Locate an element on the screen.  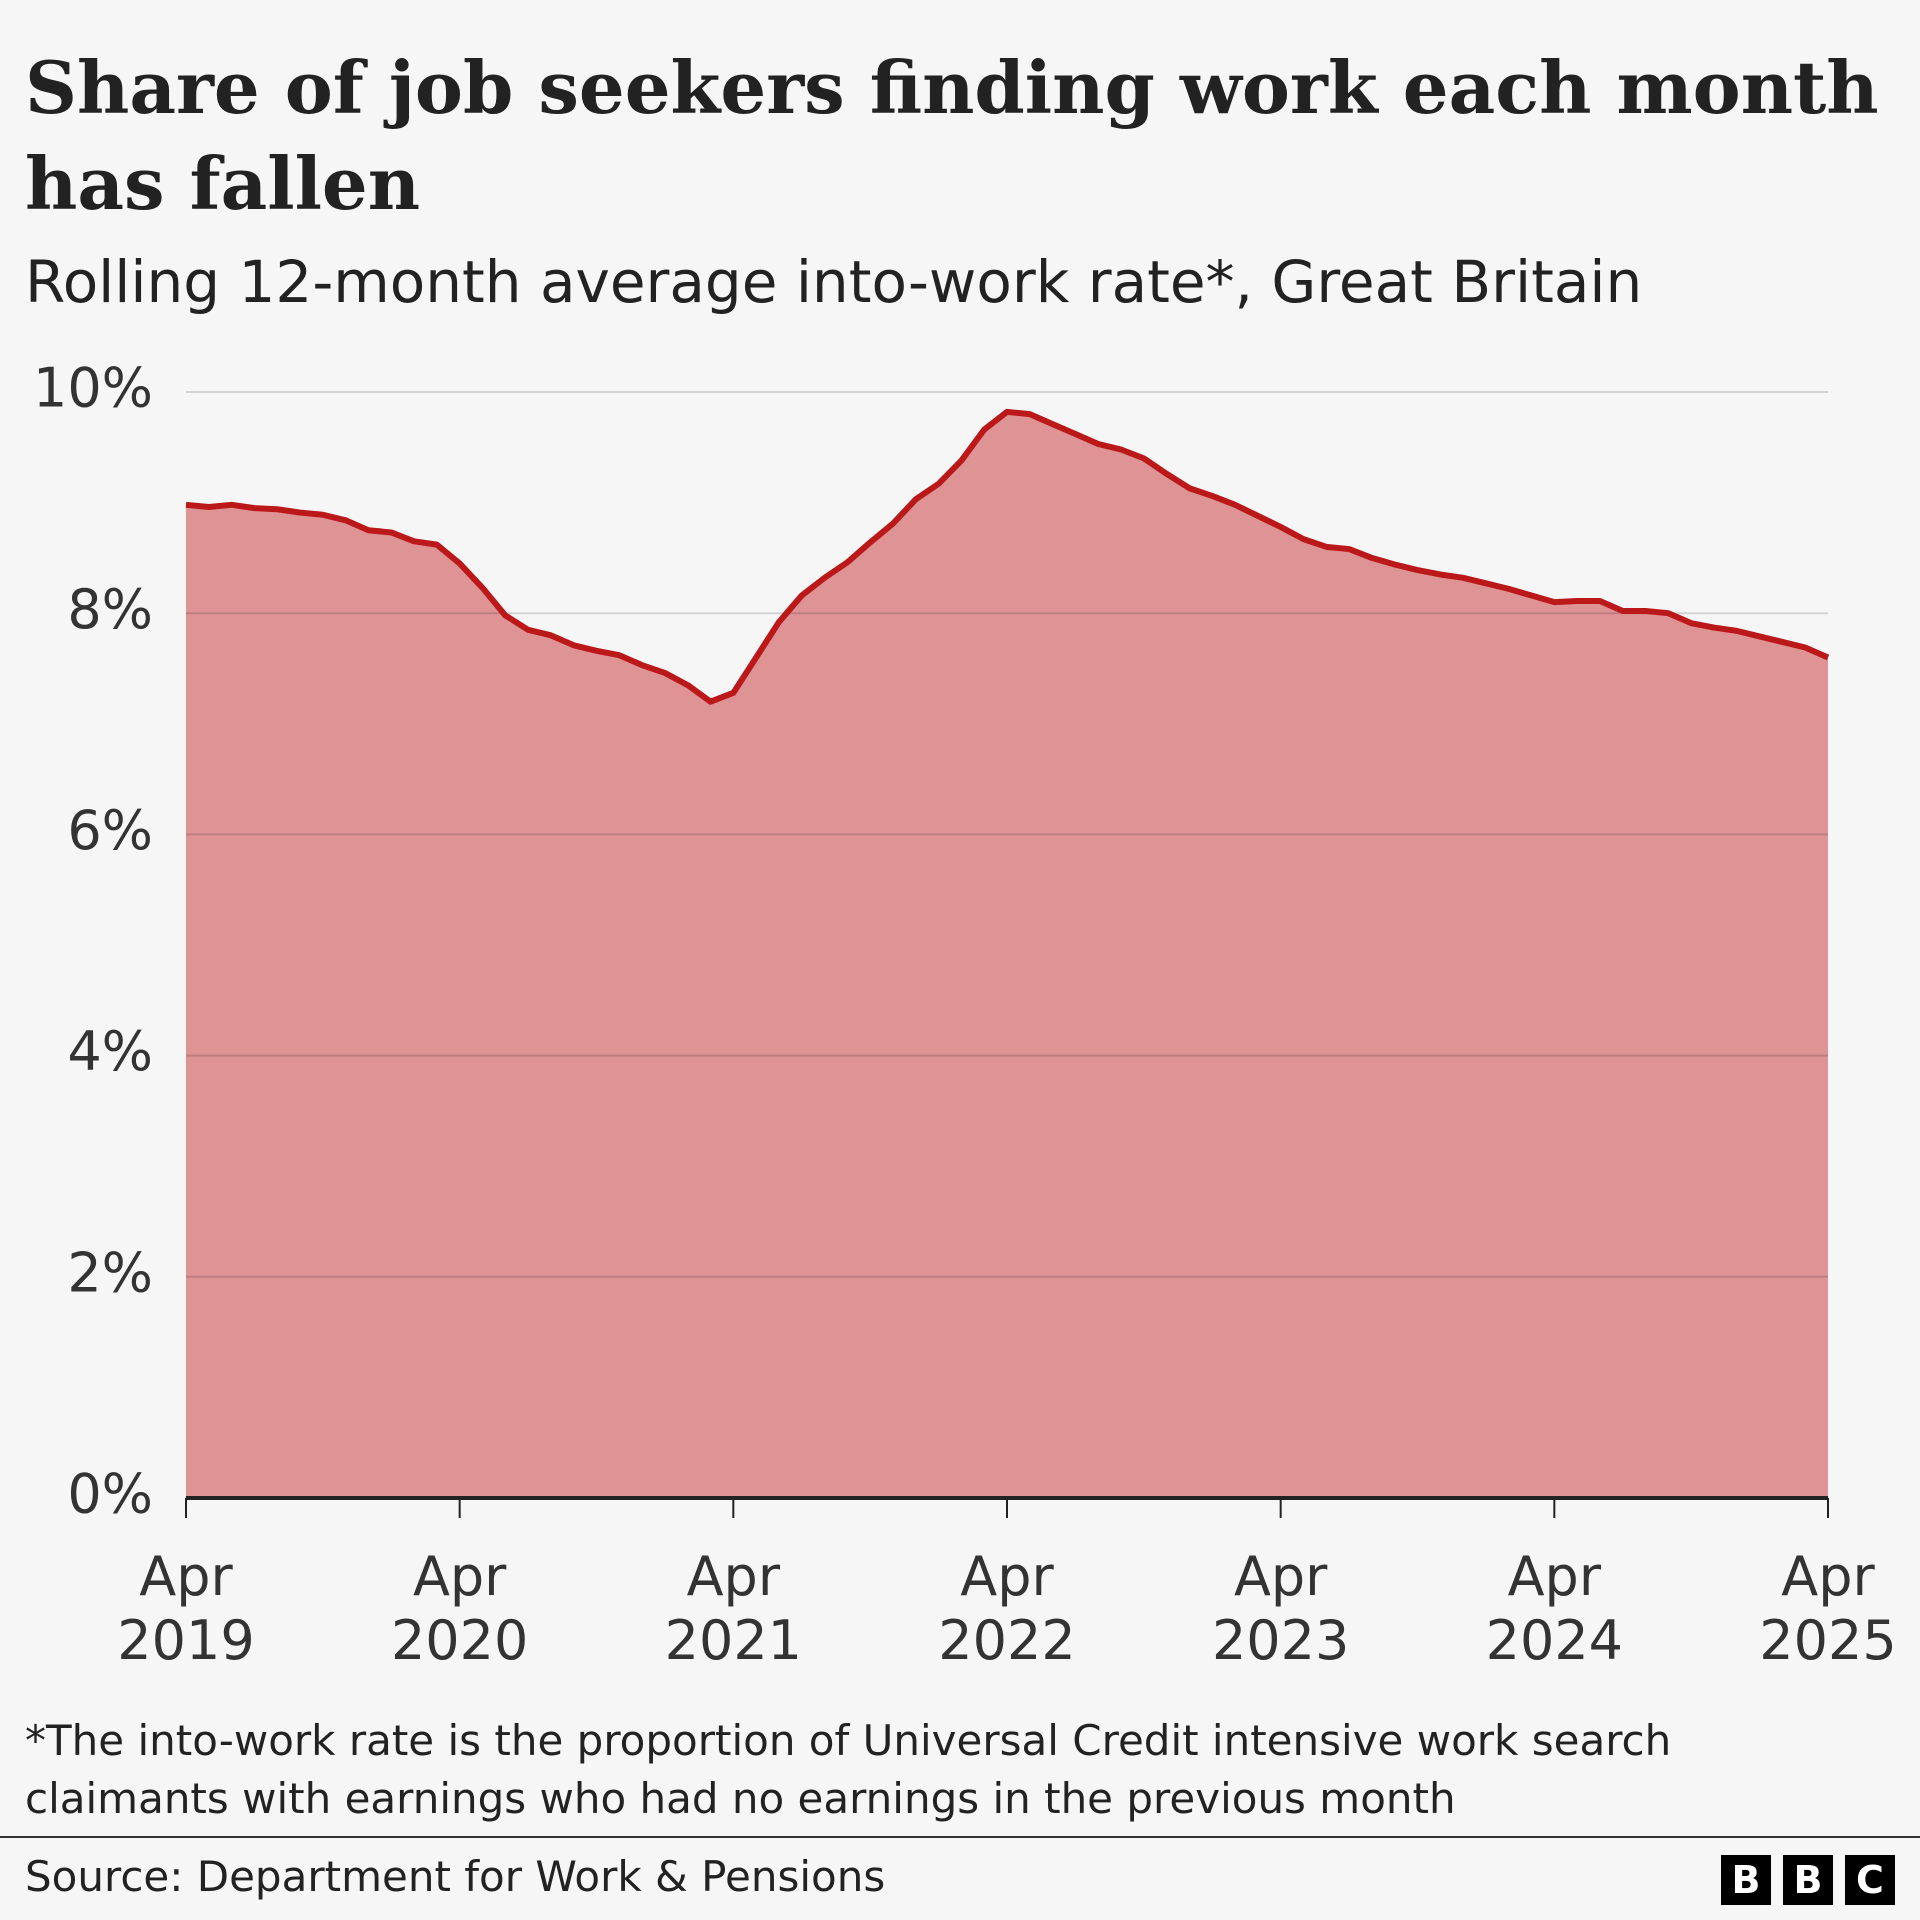
x-tick-label: Apr 2021 is located at coordinates (733, 1608).